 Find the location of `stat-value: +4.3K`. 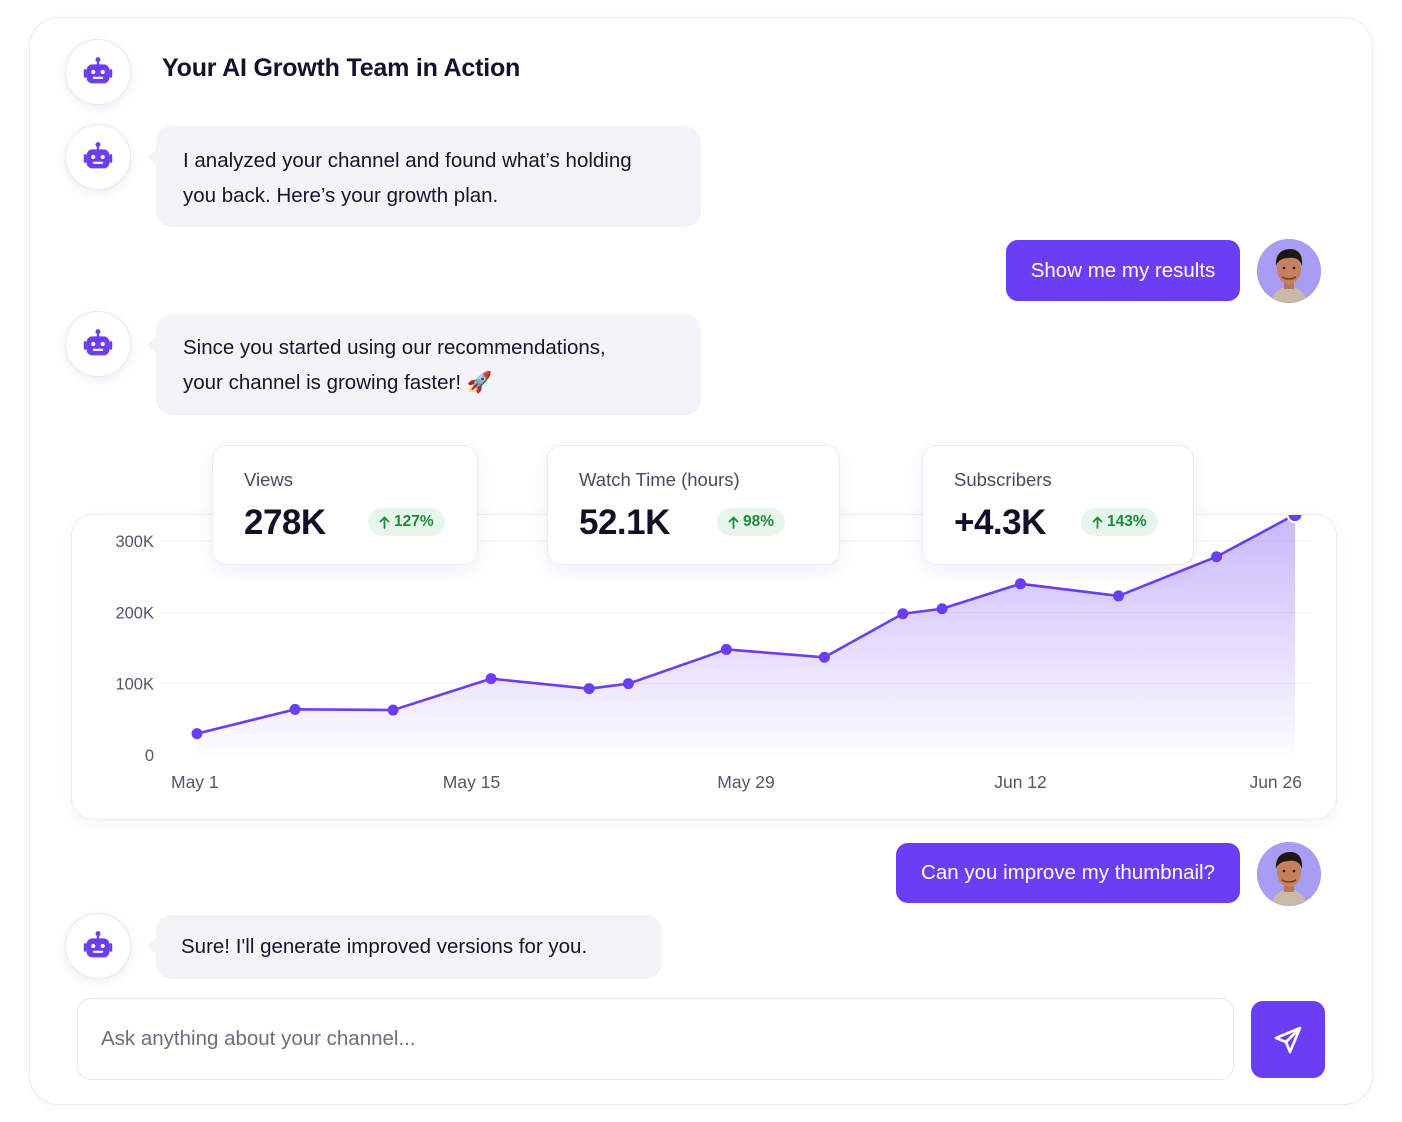

stat-value: +4.3K is located at coordinates (1000, 522).